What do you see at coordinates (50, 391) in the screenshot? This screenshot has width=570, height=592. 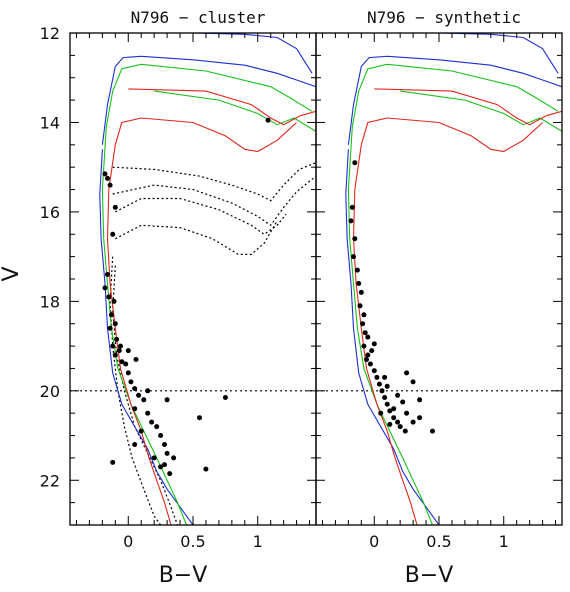 I see `y-tick-label: 20` at bounding box center [50, 391].